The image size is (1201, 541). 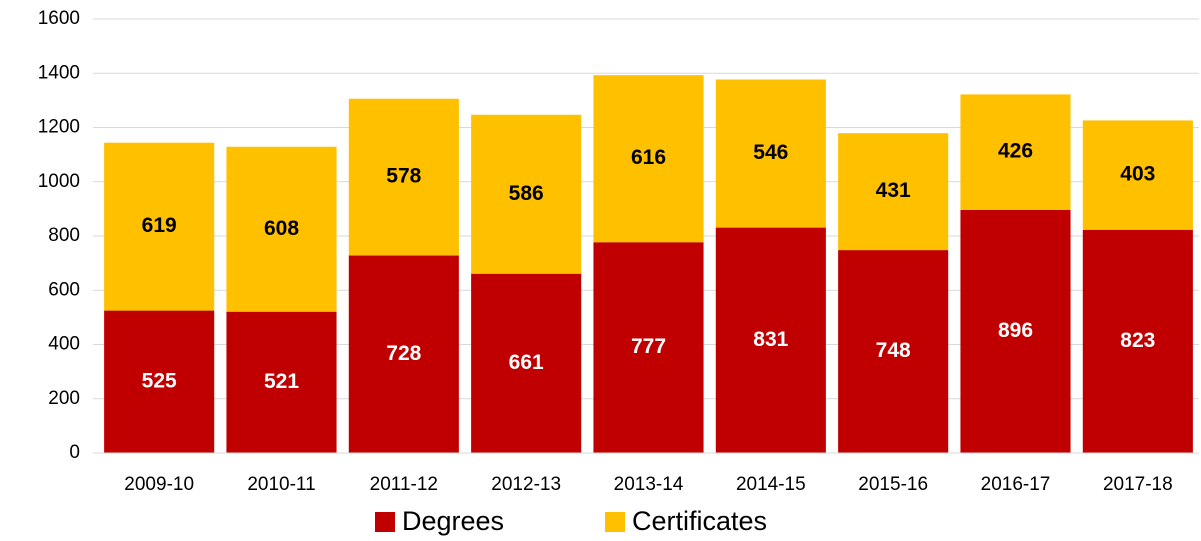 What do you see at coordinates (74, 452) in the screenshot?
I see `y-tick-label: 0` at bounding box center [74, 452].